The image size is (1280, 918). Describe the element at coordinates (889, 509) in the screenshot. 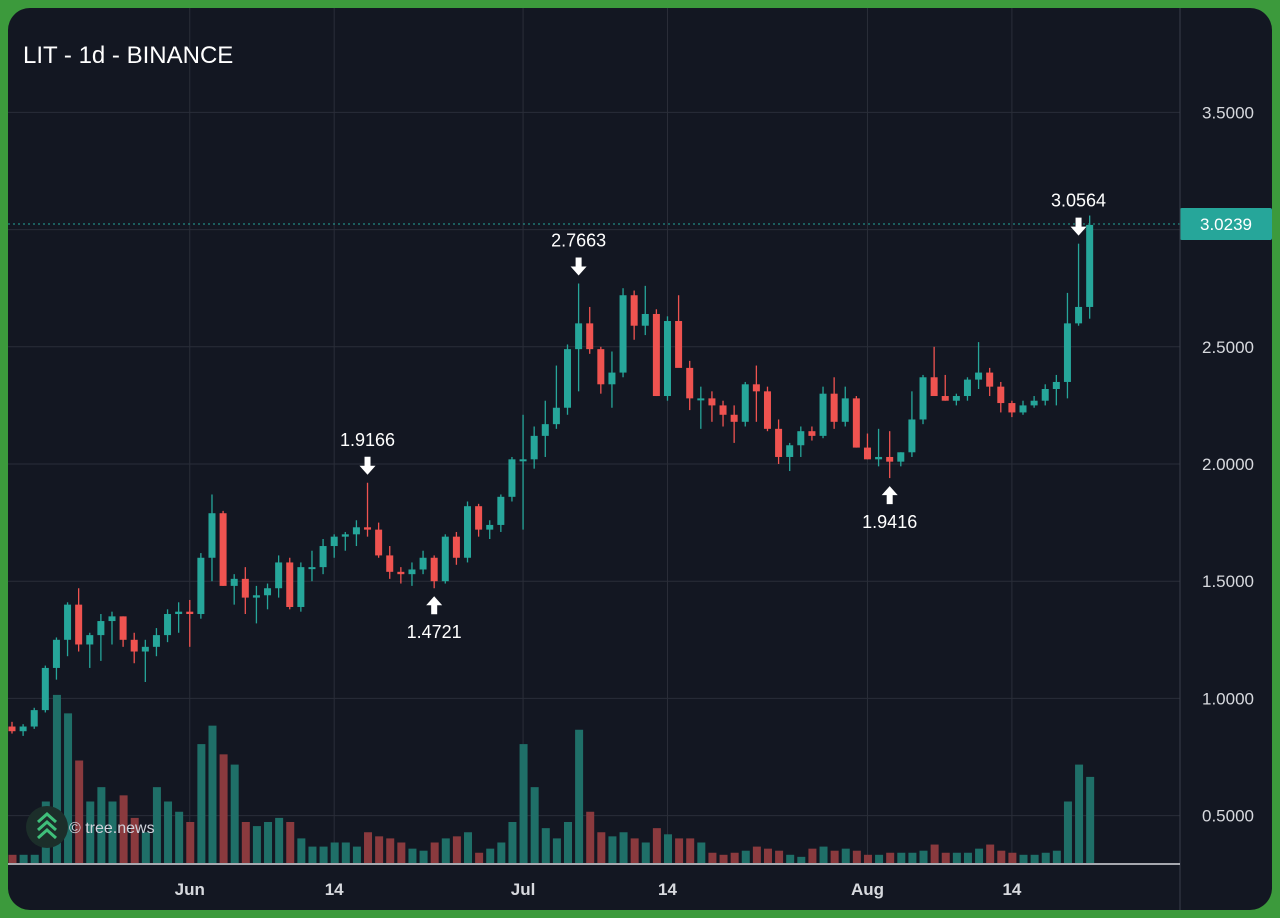

I see `low-marker: 1.9416` at that location.